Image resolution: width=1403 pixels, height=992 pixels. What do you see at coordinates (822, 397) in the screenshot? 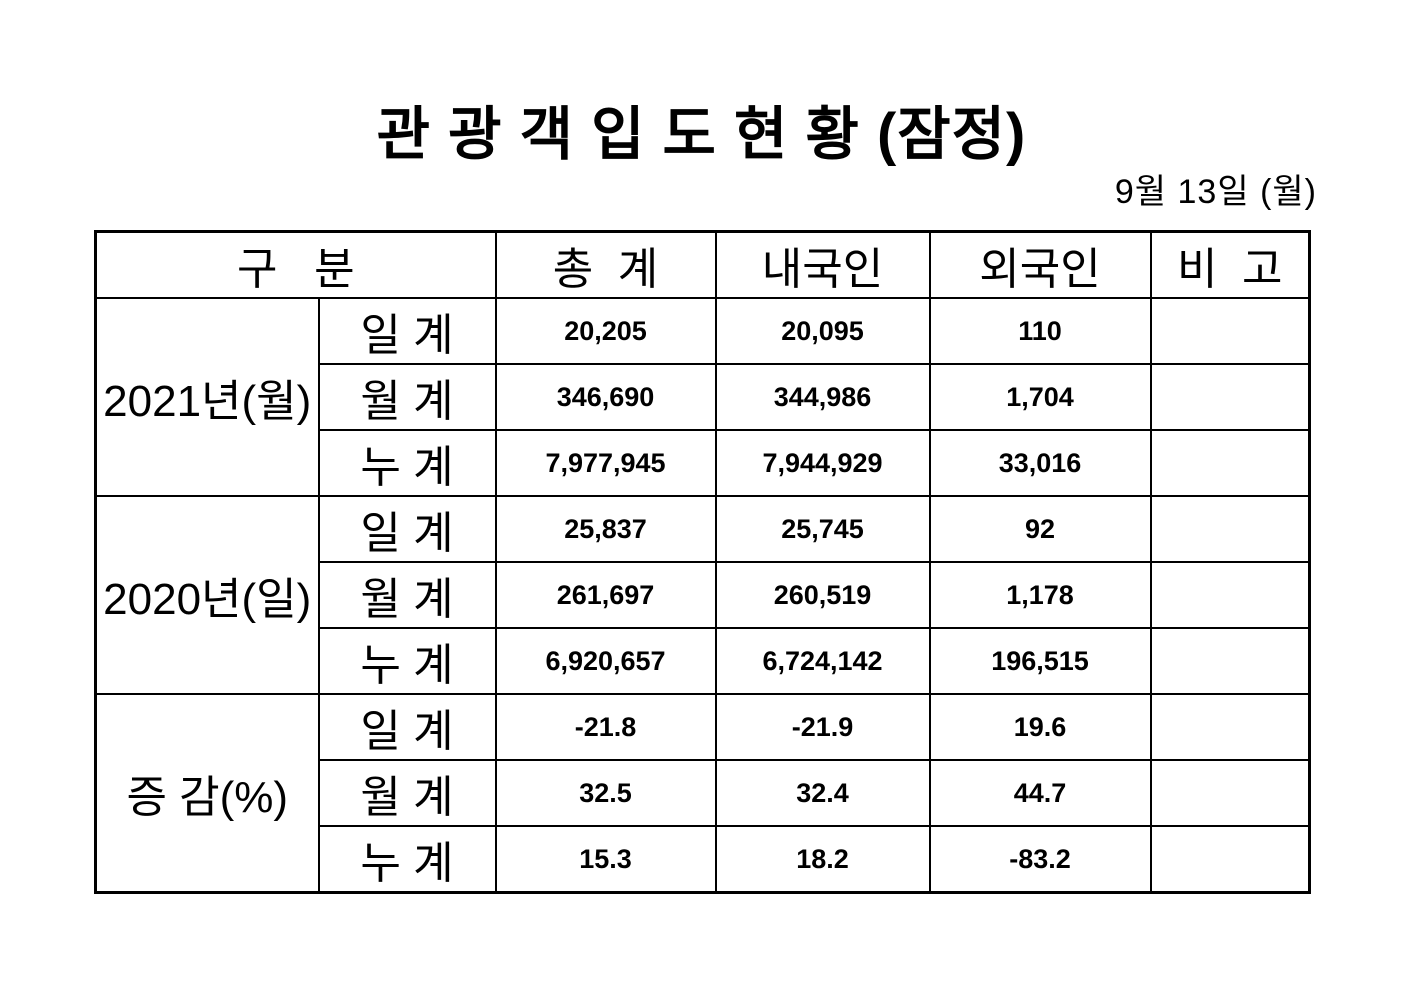
I see `cell-domestic: 344,986` at bounding box center [822, 397].